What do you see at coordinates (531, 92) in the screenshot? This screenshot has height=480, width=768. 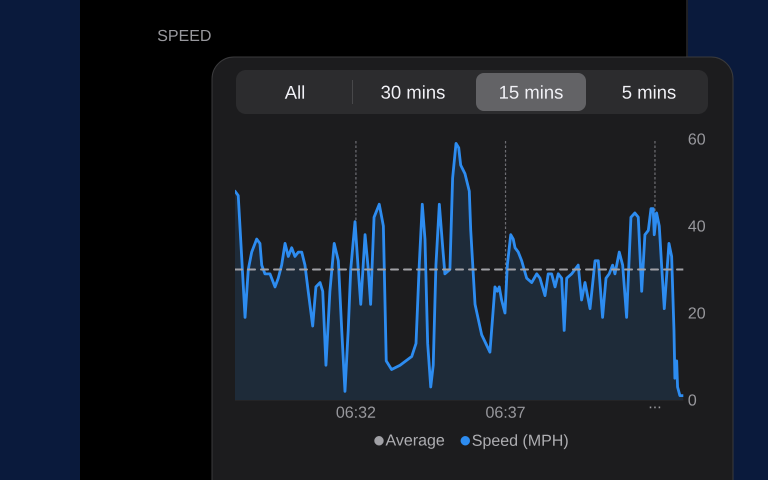 I see `text: 15 mins` at bounding box center [531, 92].